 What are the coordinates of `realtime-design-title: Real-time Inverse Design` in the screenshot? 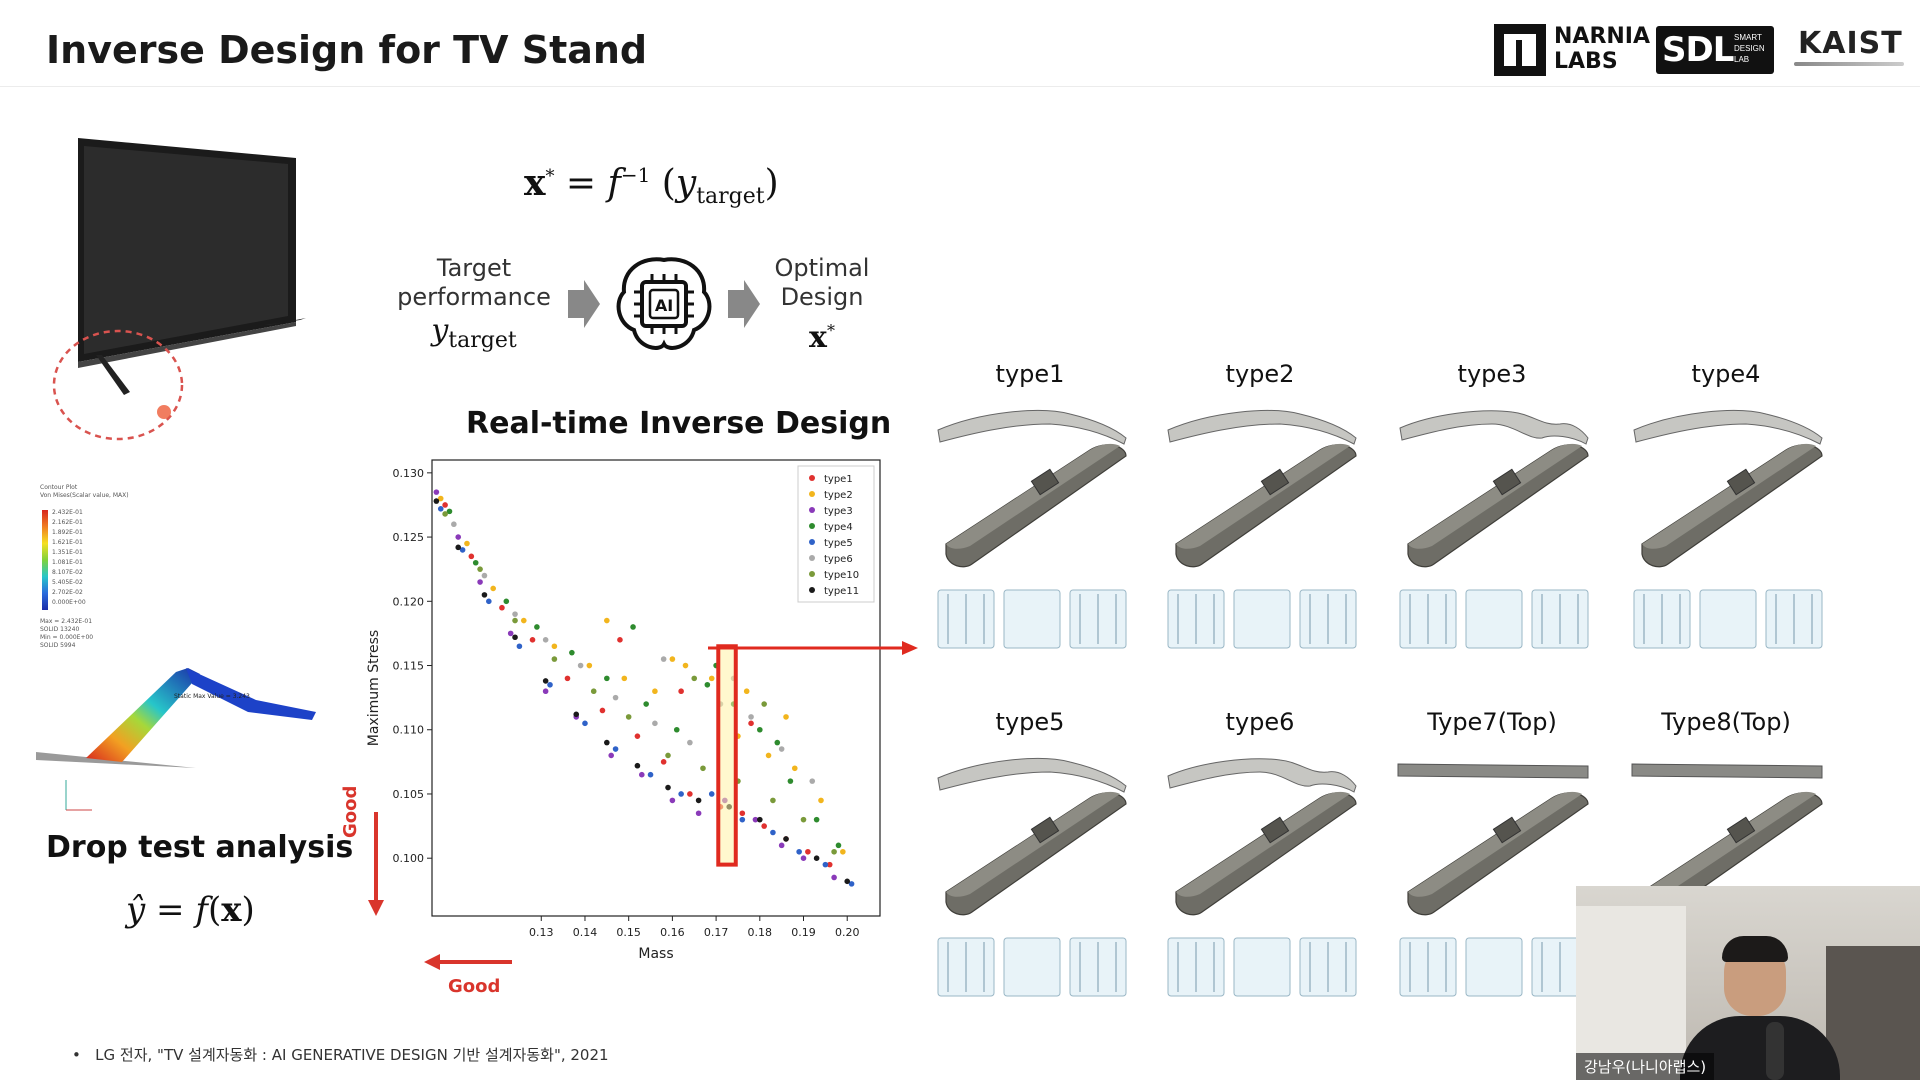 It's located at (679, 423).